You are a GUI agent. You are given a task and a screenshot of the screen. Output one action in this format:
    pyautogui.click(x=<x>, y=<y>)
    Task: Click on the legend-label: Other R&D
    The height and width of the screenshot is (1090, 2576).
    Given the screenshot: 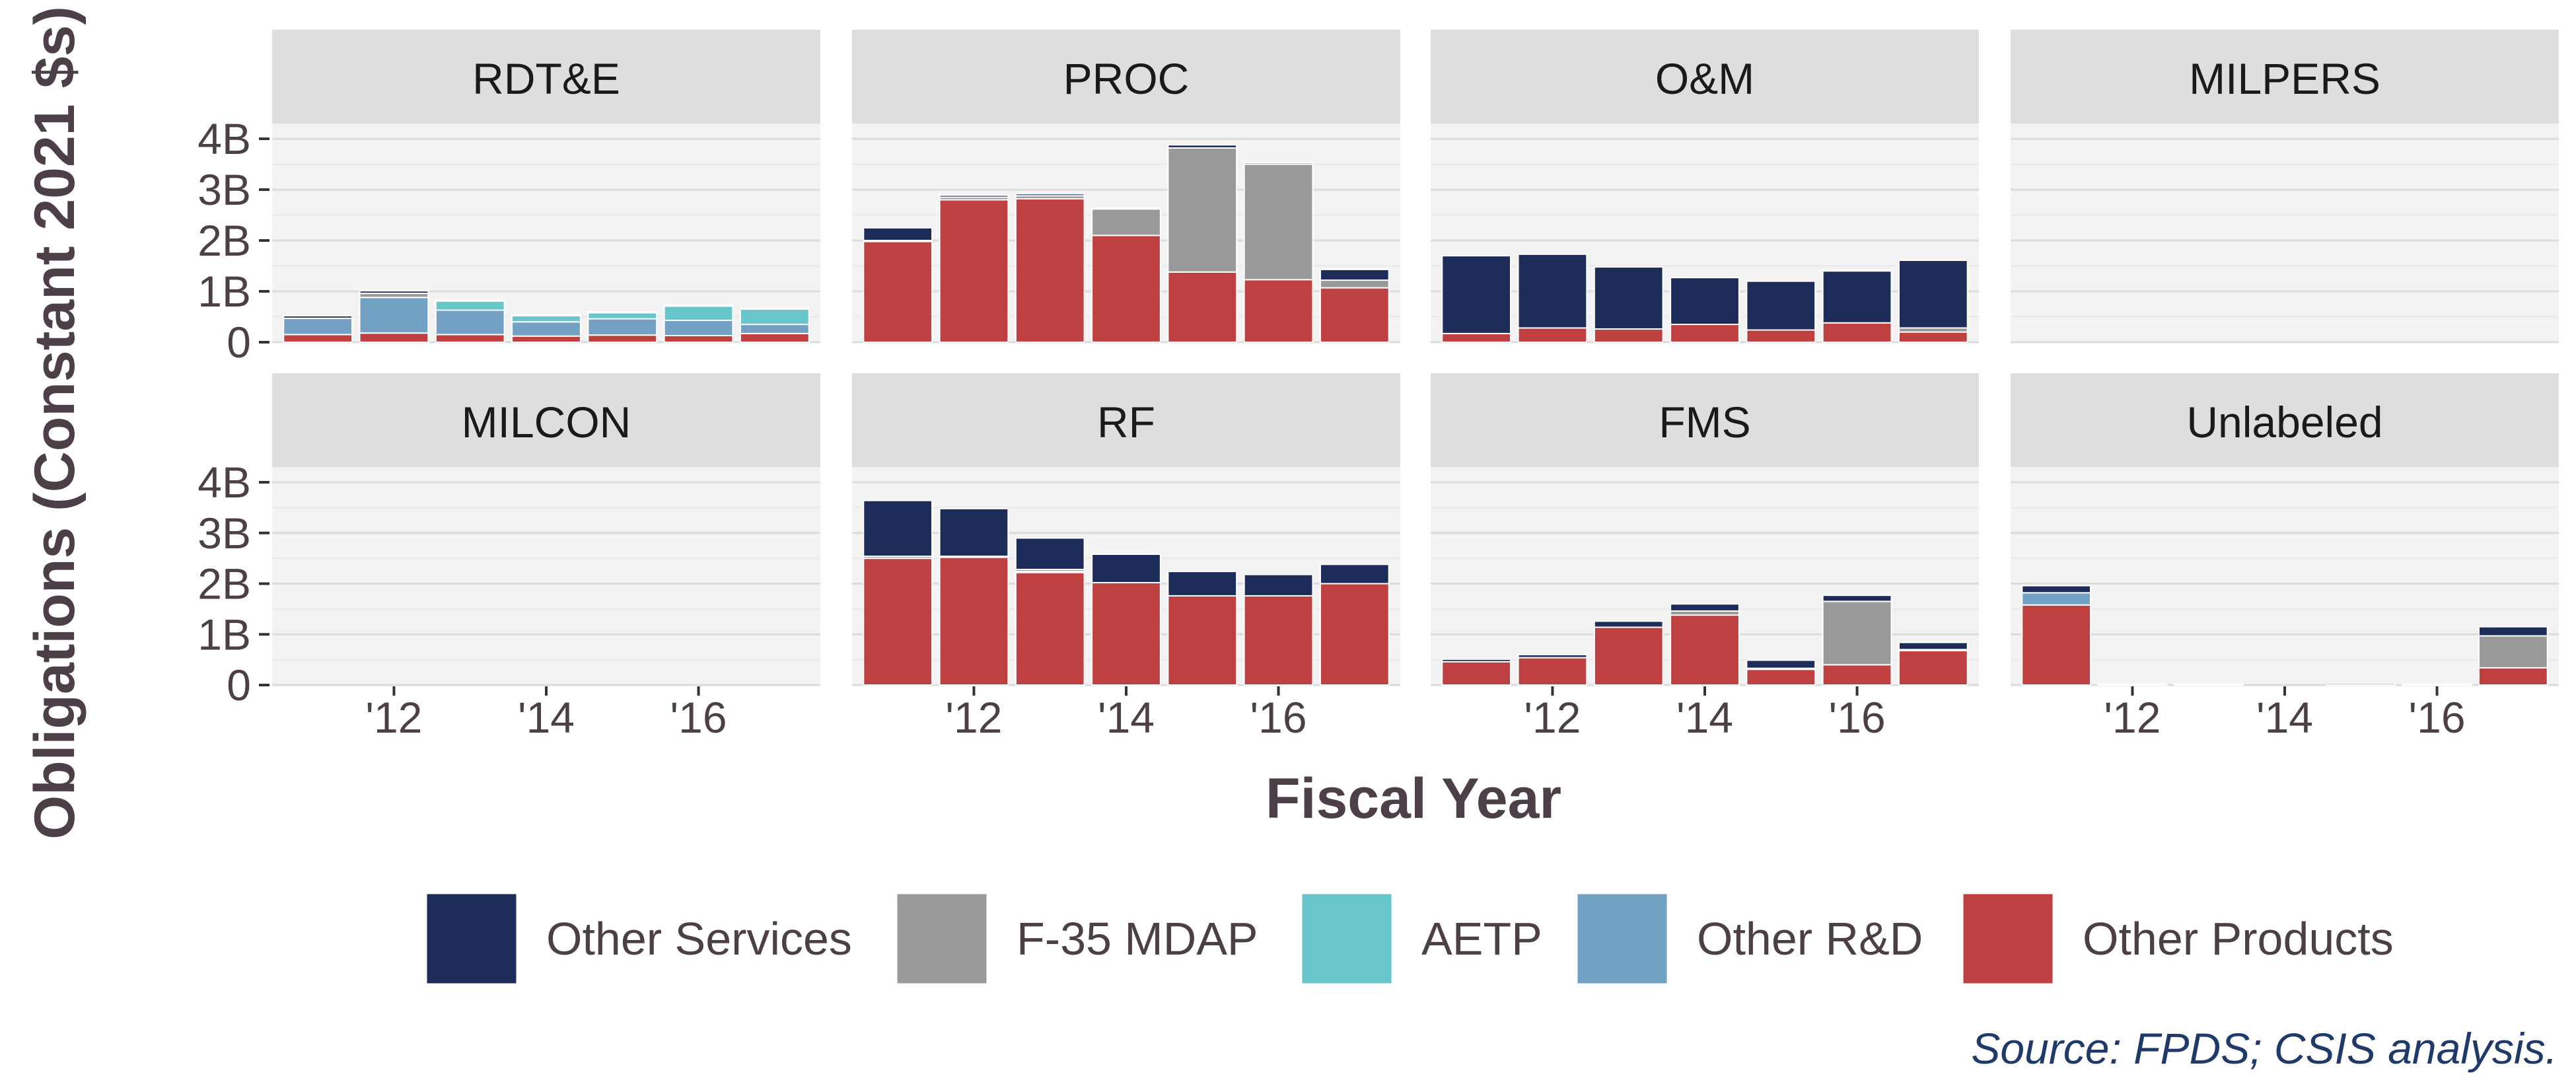 What is the action you would take?
    pyautogui.click(x=1810, y=939)
    